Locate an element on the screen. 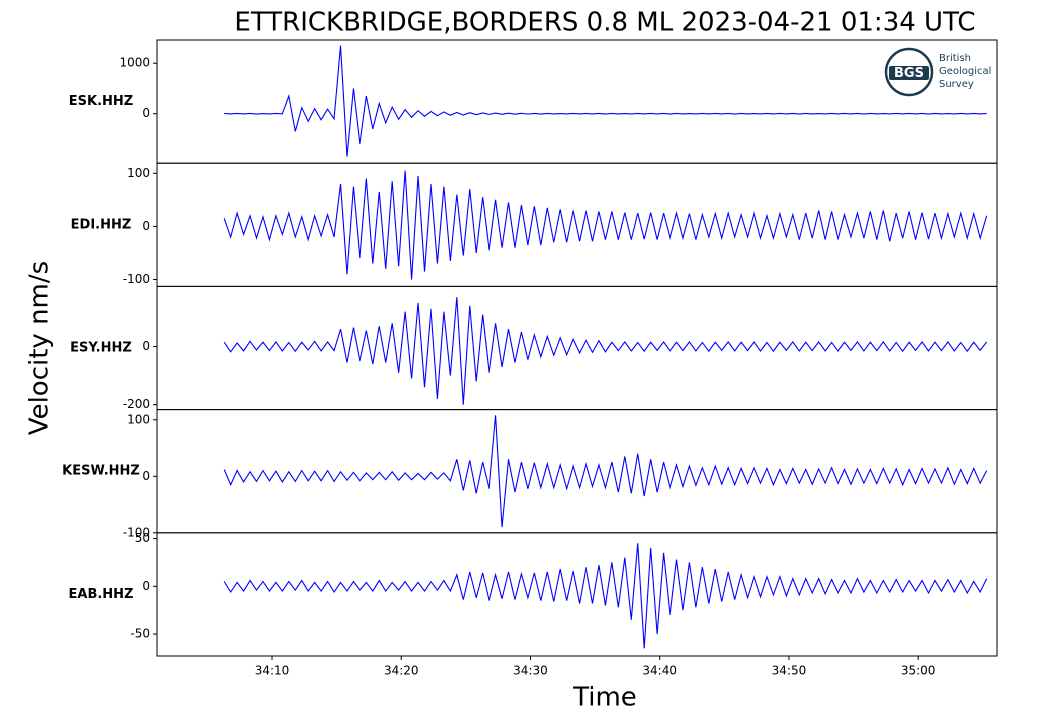 Image resolution: width=1046 pixels, height=723 pixels. logo: BGS British Geological Survey is located at coordinates (937, 72).